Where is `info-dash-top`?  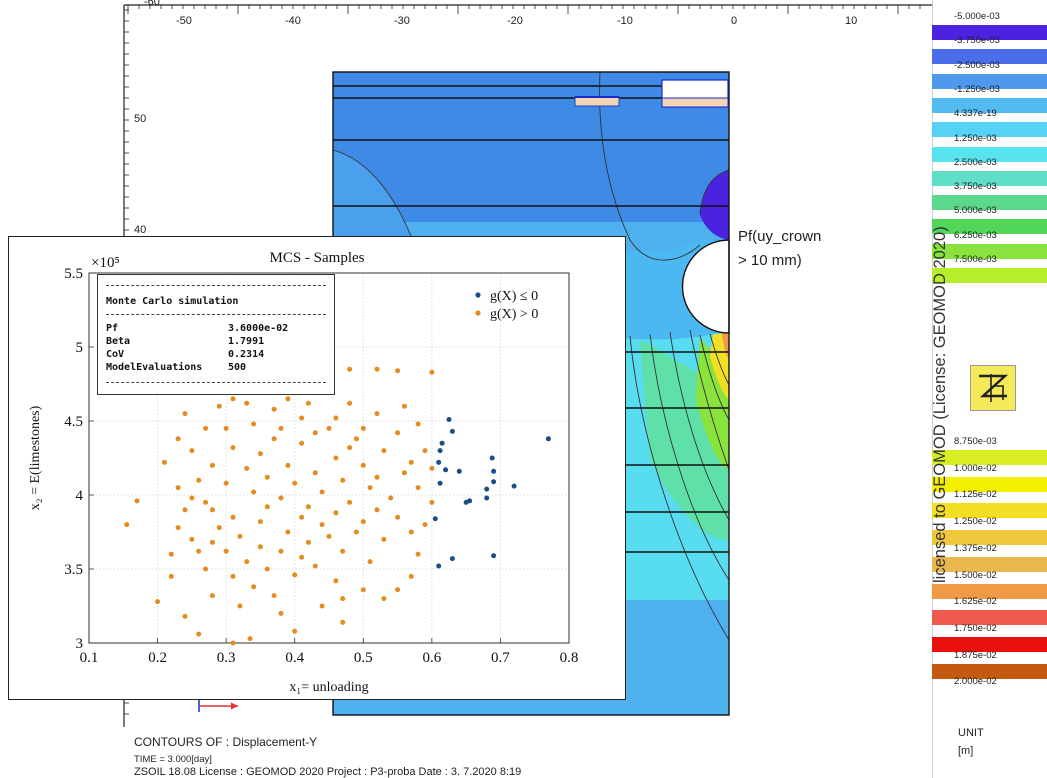 info-dash-top is located at coordinates (216, 285).